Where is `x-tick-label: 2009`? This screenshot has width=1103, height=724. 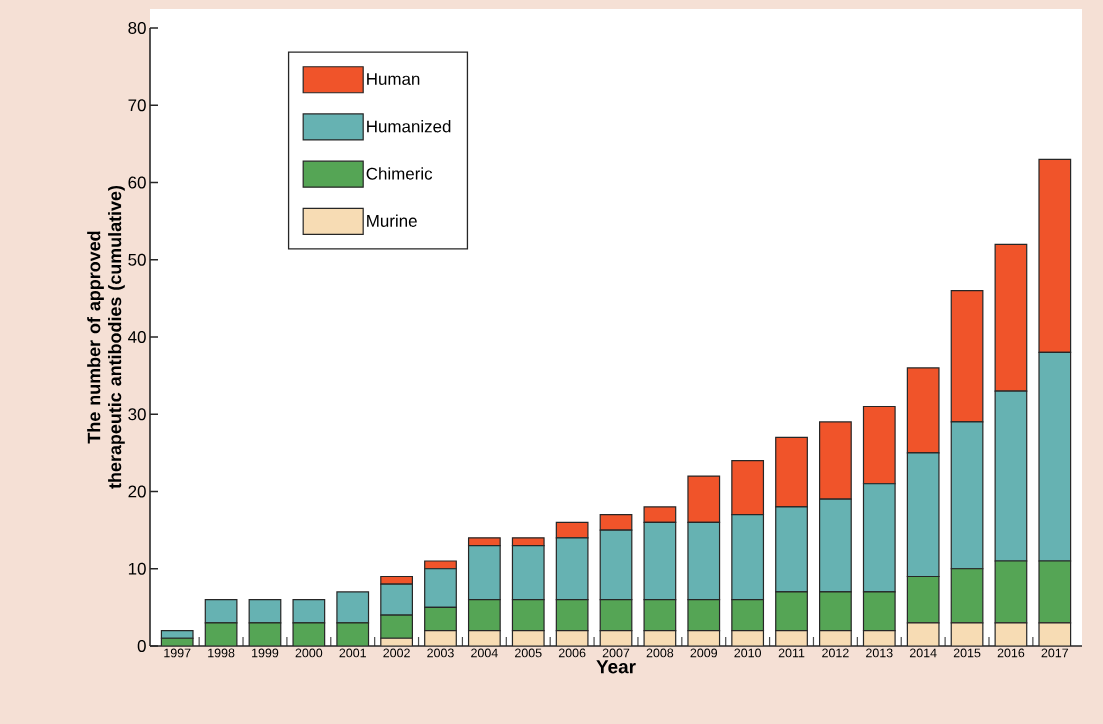
x-tick-label: 2009 is located at coordinates (704, 653).